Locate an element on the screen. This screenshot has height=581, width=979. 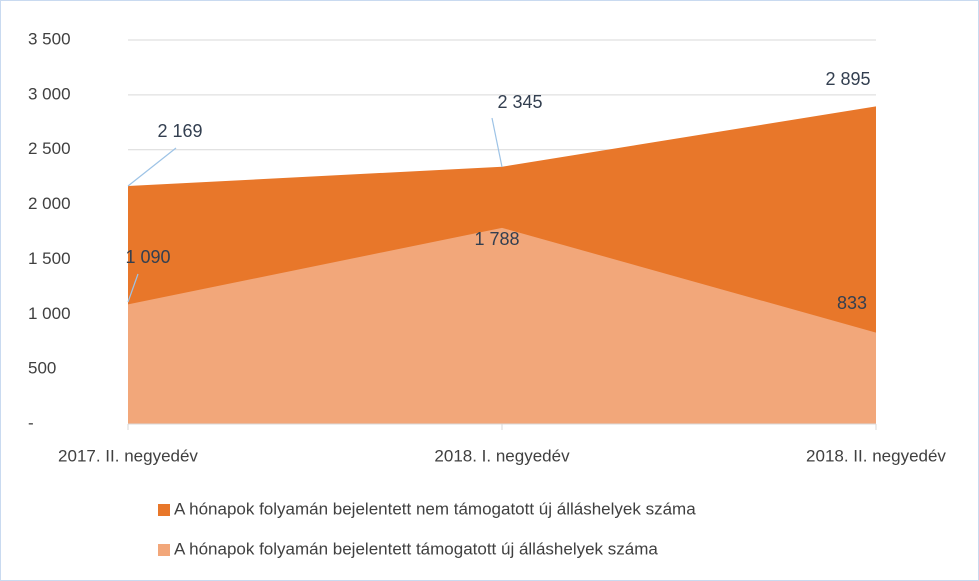
x-tick-label: 2017. II. negyedév is located at coordinates (128, 455).